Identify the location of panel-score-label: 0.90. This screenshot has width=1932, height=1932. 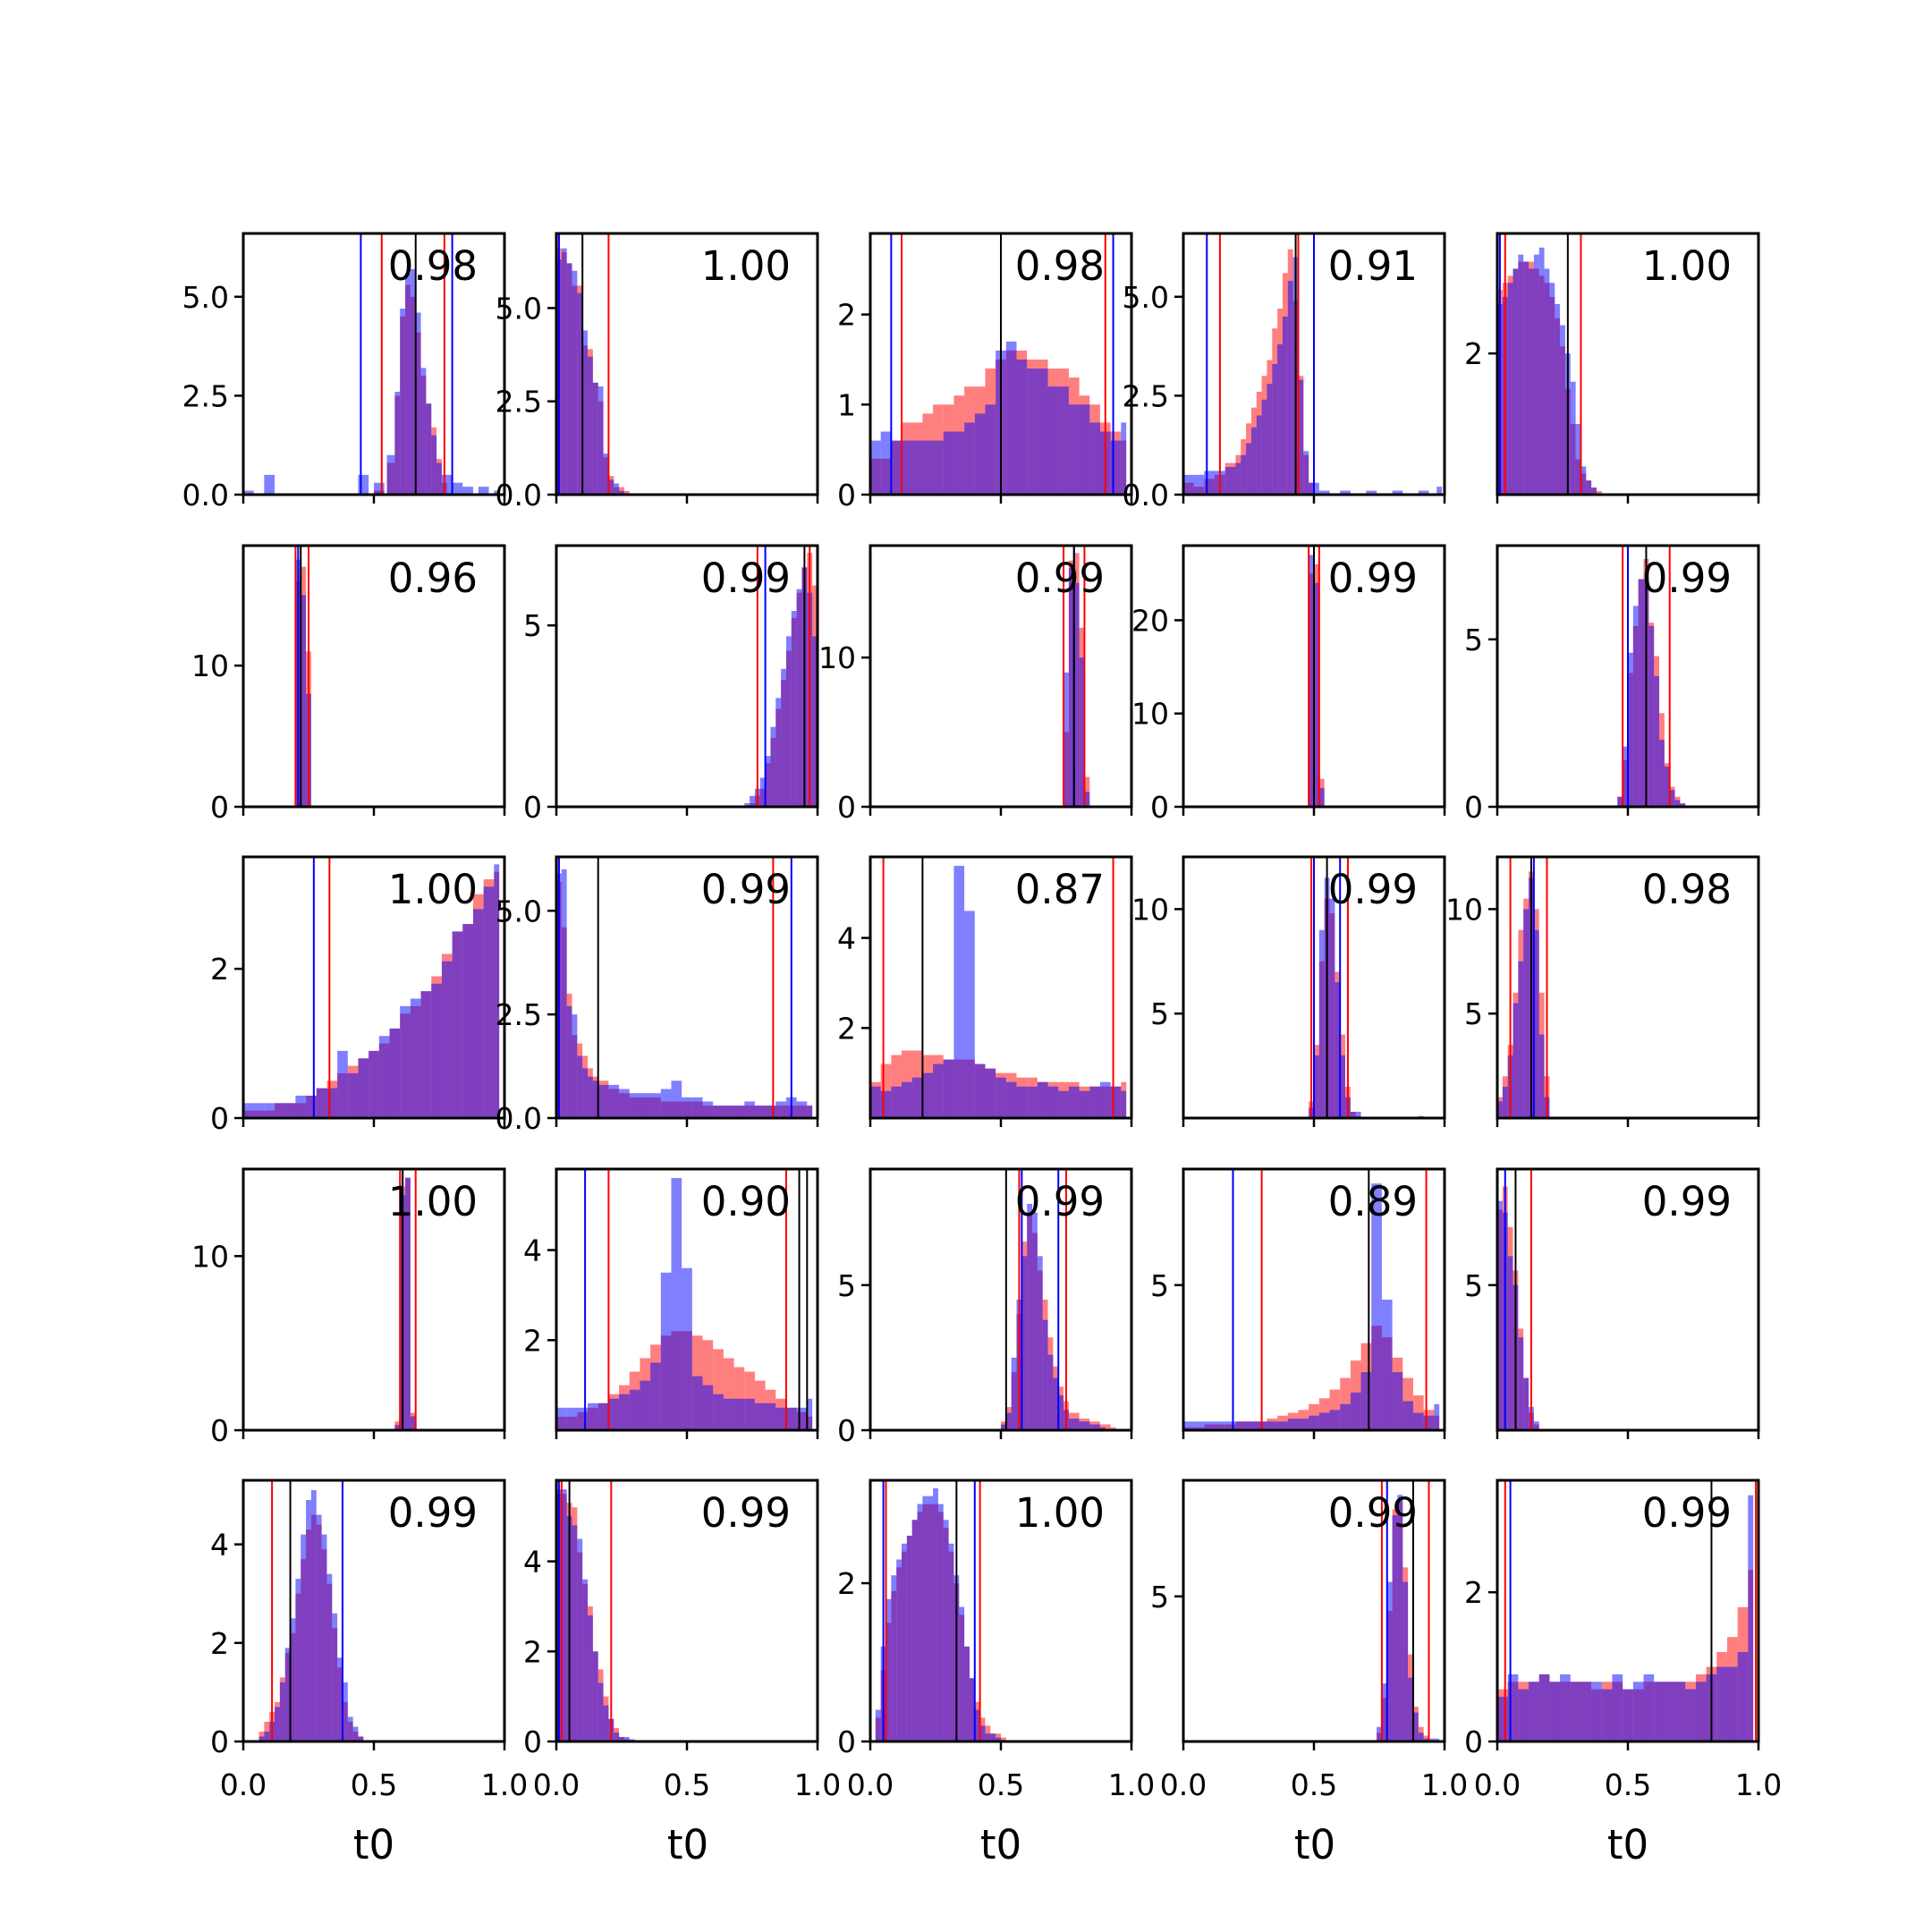
(746, 1201).